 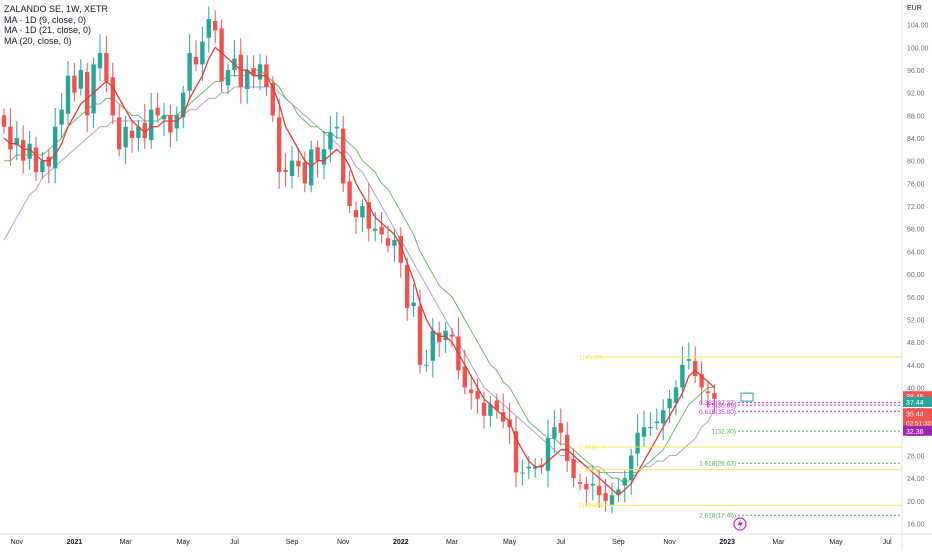 What do you see at coordinates (916, 388) in the screenshot?
I see `y-tick-label: 40.00` at bounding box center [916, 388].